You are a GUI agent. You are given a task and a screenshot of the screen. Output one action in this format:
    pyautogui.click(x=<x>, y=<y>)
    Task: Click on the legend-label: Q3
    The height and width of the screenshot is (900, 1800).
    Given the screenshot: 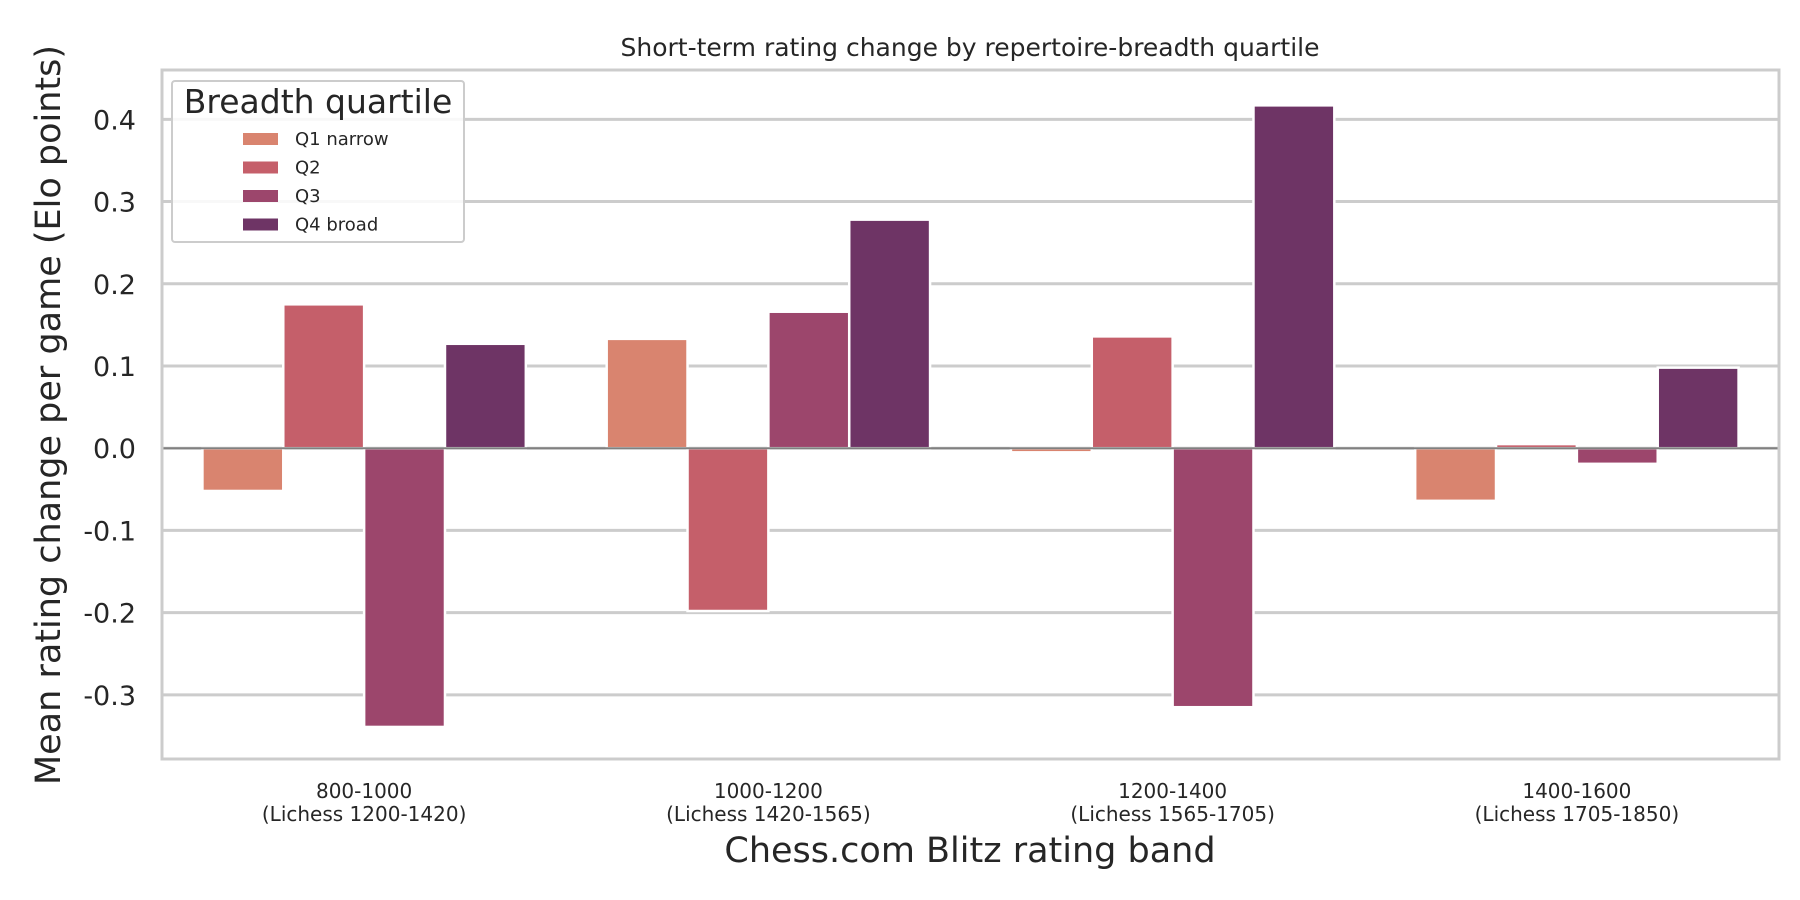 What is the action you would take?
    pyautogui.click(x=308, y=196)
    